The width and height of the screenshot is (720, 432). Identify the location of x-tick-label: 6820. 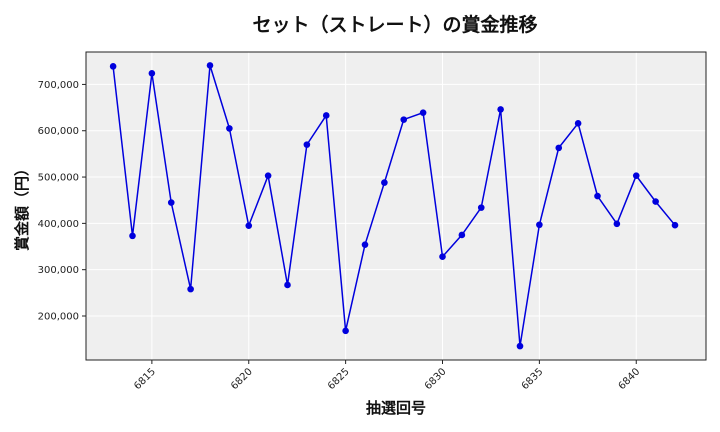
(242, 379).